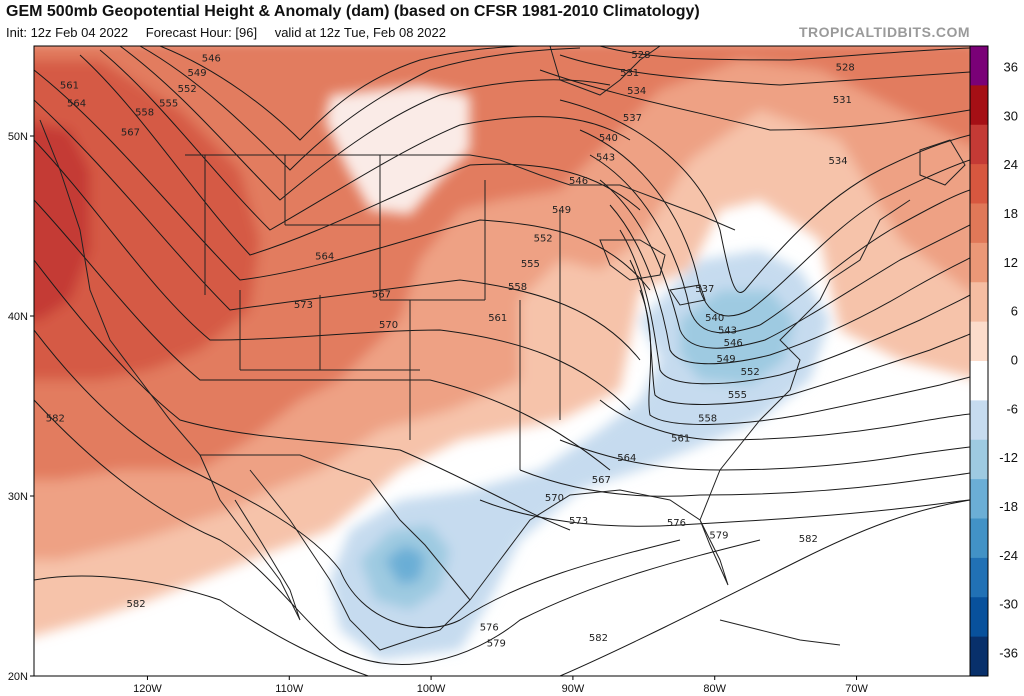 The width and height of the screenshot is (1024, 696). What do you see at coordinates (147, 689) in the screenshot?
I see `lon-label: 120W` at bounding box center [147, 689].